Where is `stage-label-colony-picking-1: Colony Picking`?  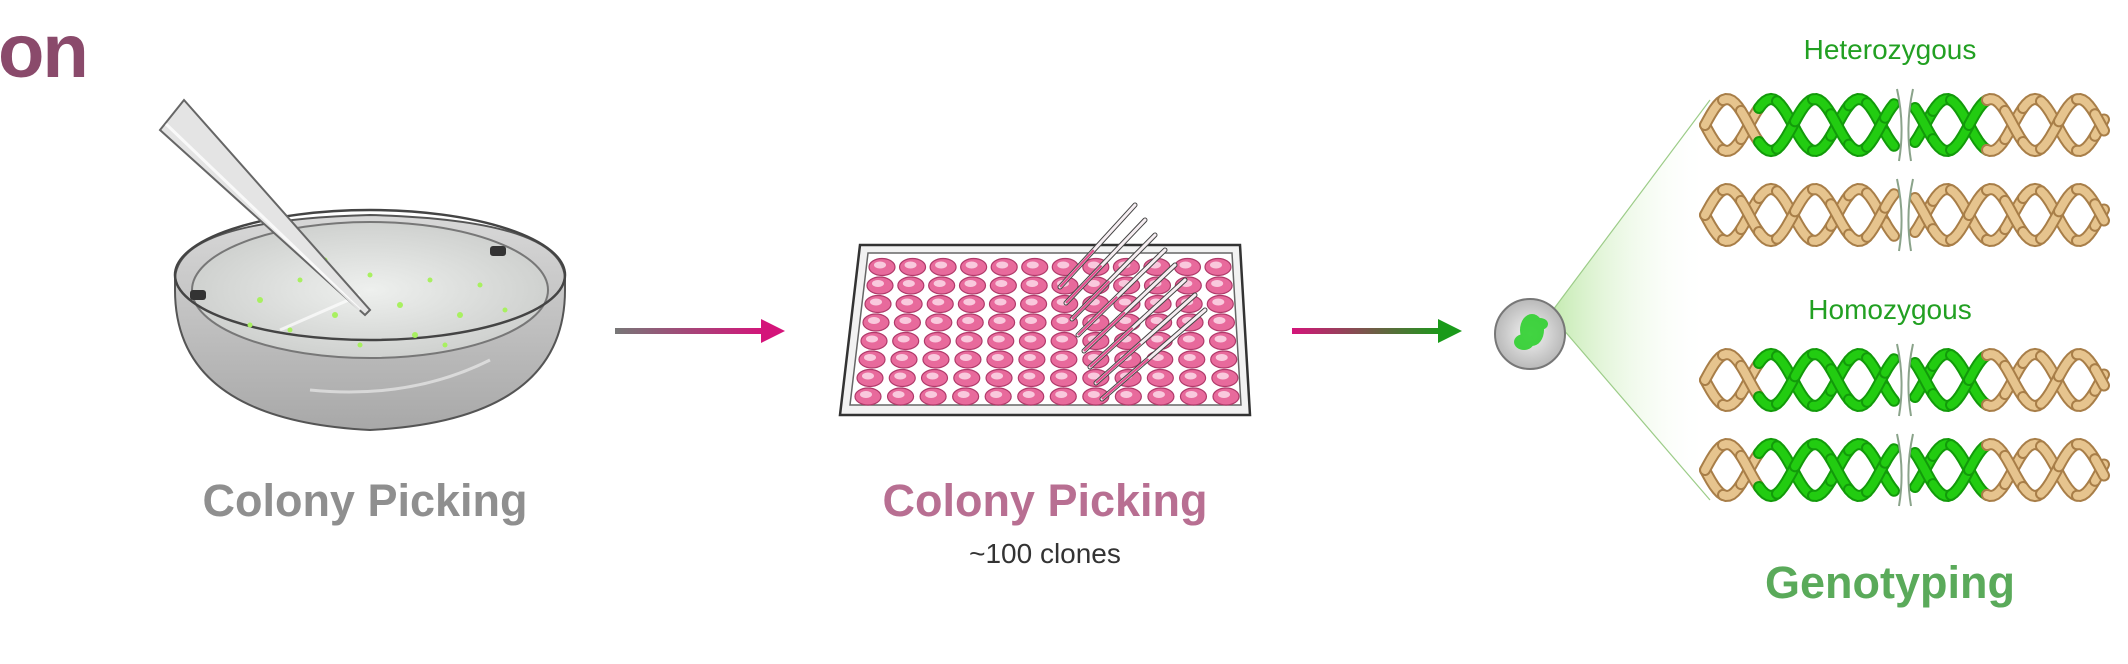
stage-label-colony-picking-1: Colony Picking is located at coordinates (365, 500).